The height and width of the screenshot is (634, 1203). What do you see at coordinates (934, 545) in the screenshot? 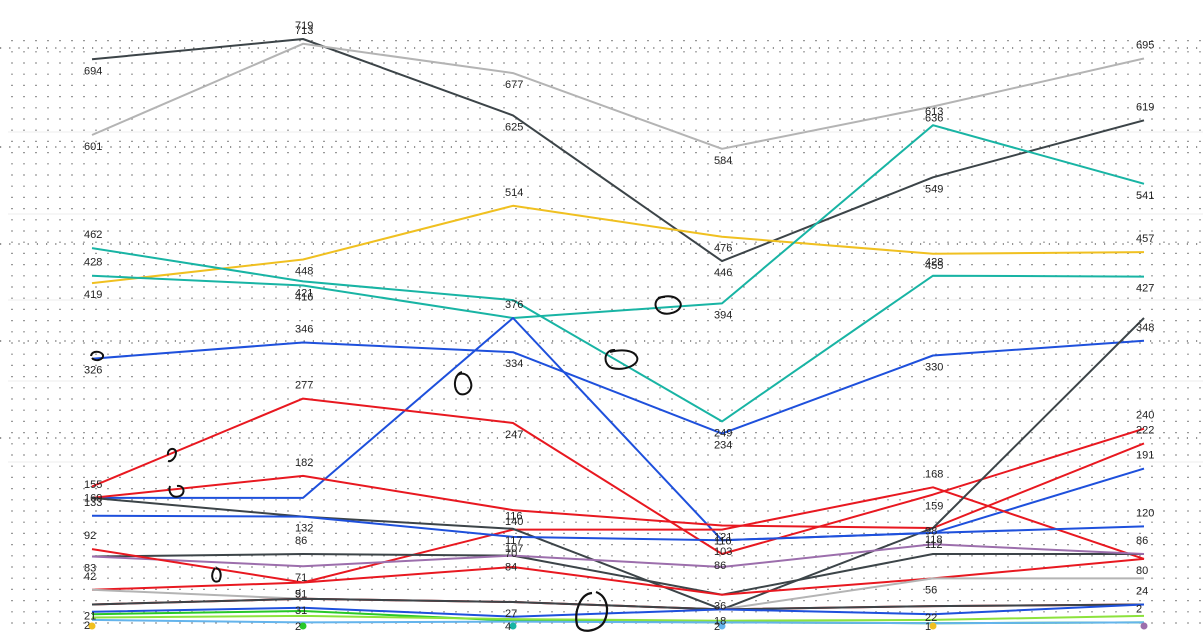
I see `data-label: 112` at bounding box center [934, 545].